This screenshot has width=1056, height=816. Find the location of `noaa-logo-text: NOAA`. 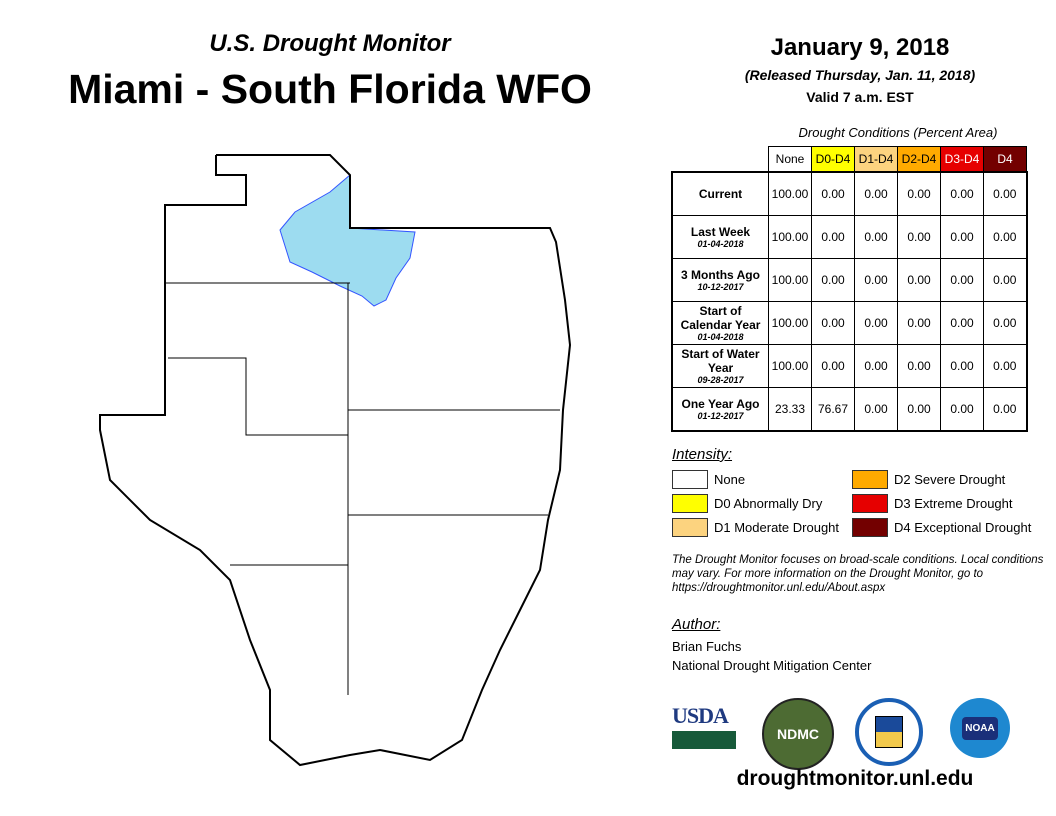

noaa-logo-text: NOAA is located at coordinates (980, 728).